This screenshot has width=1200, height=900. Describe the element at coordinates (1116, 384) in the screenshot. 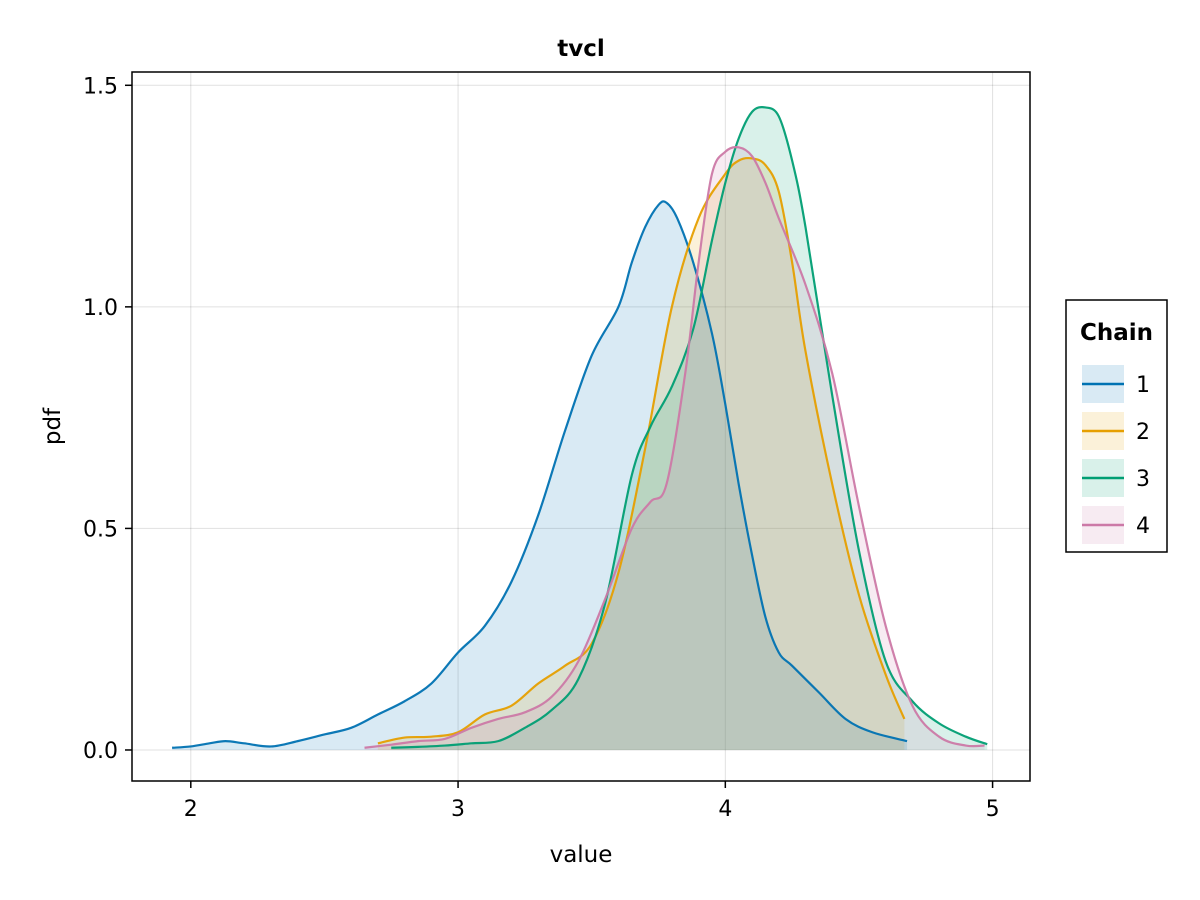

I see `legend-item-chain-1: 1` at that location.